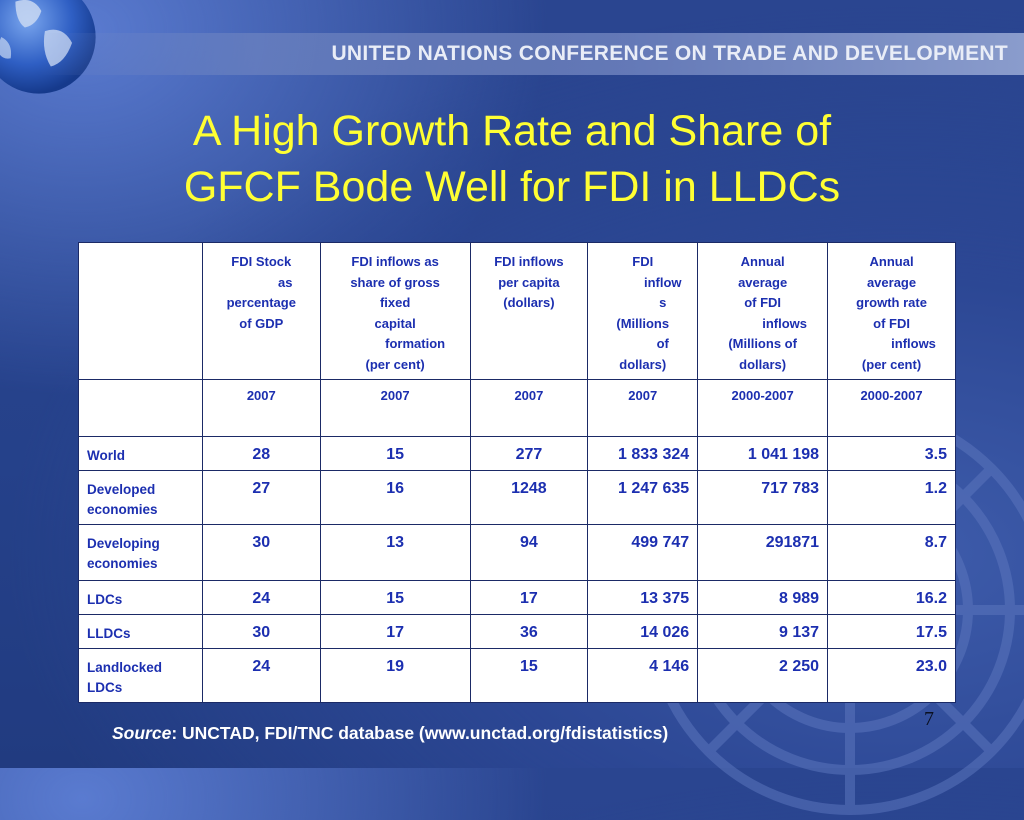 This screenshot has width=1024, height=820. Describe the element at coordinates (763, 282) in the screenshot. I see `header-line: average` at that location.